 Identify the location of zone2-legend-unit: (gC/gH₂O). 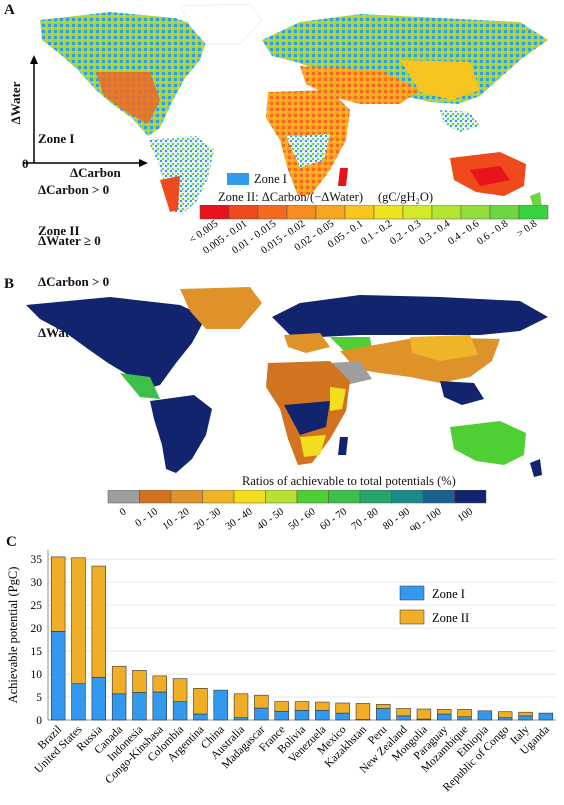
(406, 197).